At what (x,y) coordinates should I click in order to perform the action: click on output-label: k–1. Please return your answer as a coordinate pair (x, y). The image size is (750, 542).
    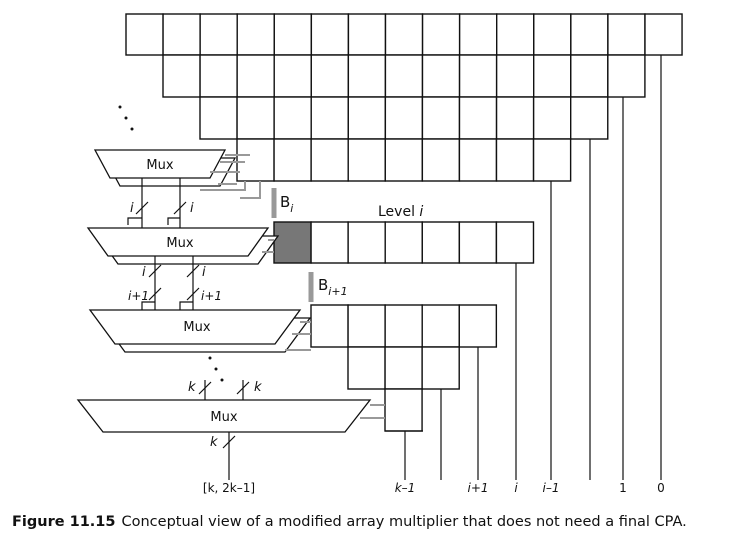
    Looking at the image, I should click on (405, 488).